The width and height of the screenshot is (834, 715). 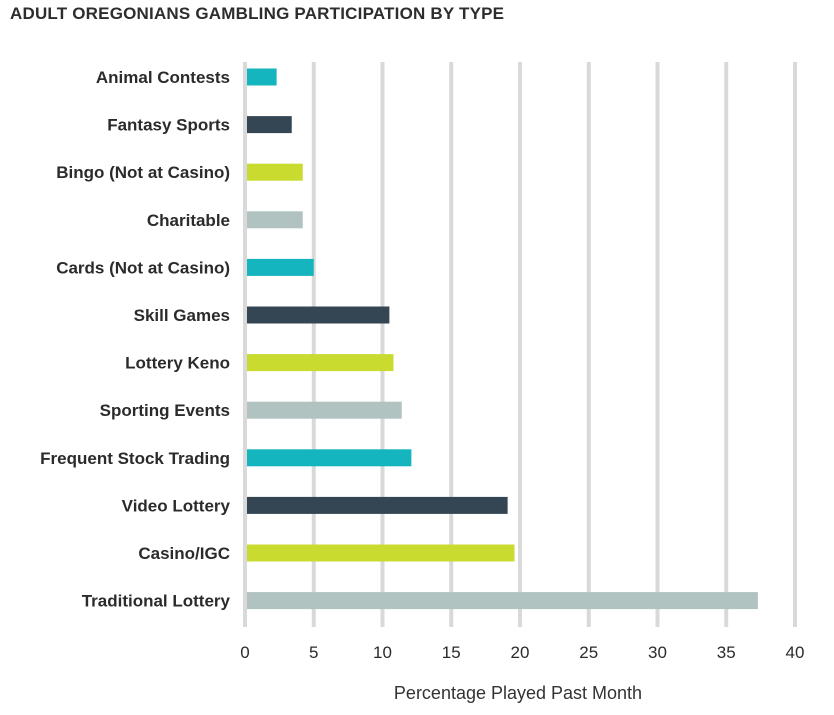 I want to click on category-label: Skill Games, so click(x=182, y=315).